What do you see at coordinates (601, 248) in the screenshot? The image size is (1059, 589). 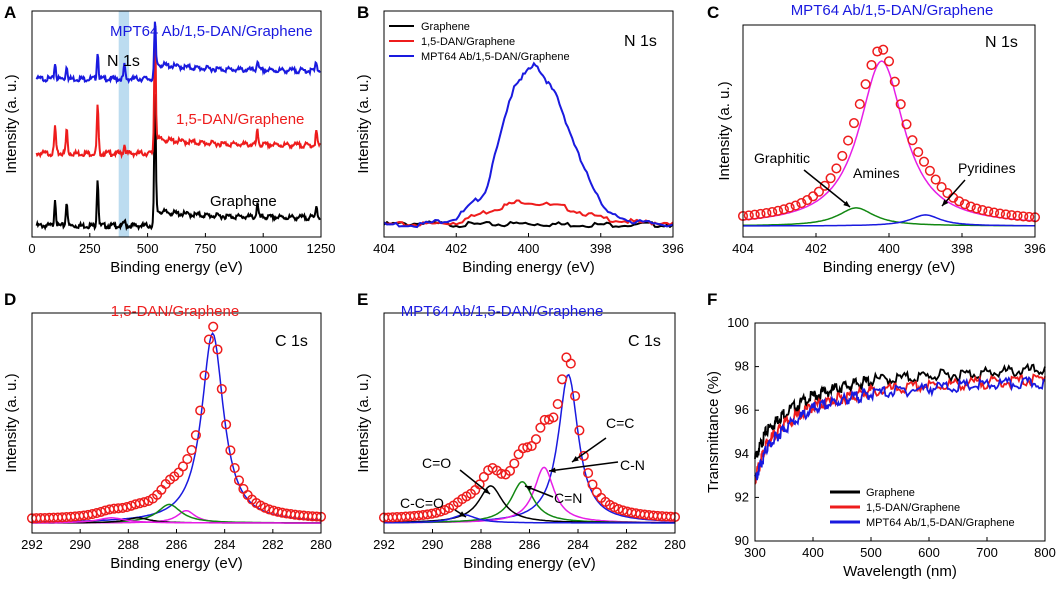 I see `panel-b-x-tick-label: 398` at bounding box center [601, 248].